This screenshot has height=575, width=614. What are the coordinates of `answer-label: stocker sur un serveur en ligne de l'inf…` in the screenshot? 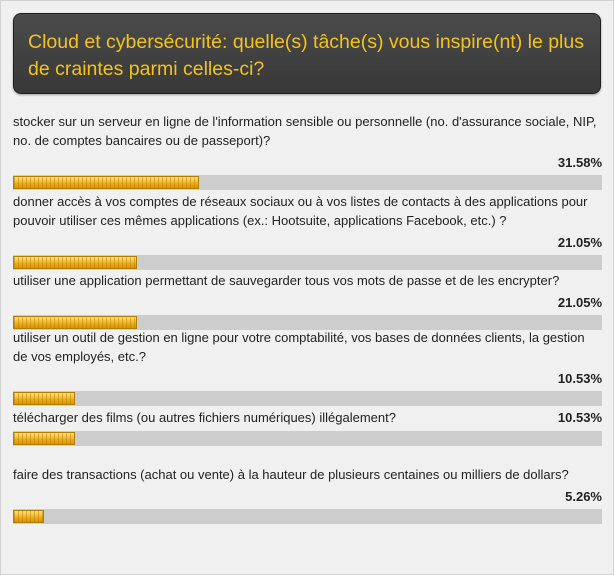 It's located at (305, 131).